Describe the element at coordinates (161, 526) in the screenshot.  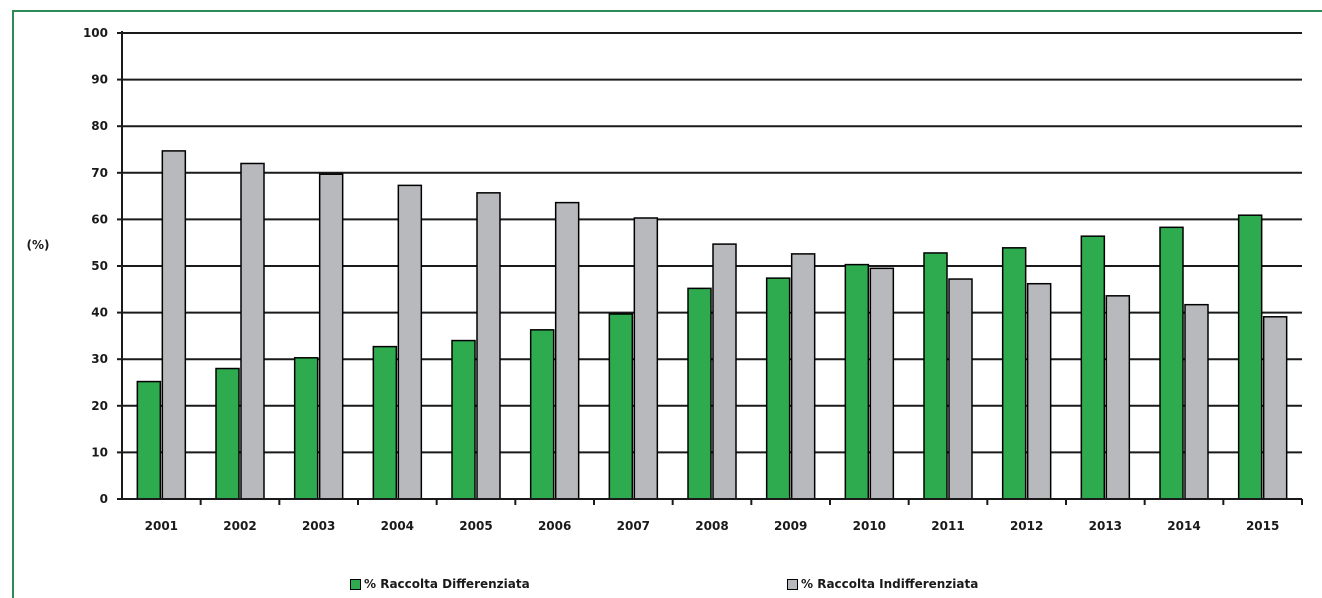
I see `x-tick-label: 2001` at that location.